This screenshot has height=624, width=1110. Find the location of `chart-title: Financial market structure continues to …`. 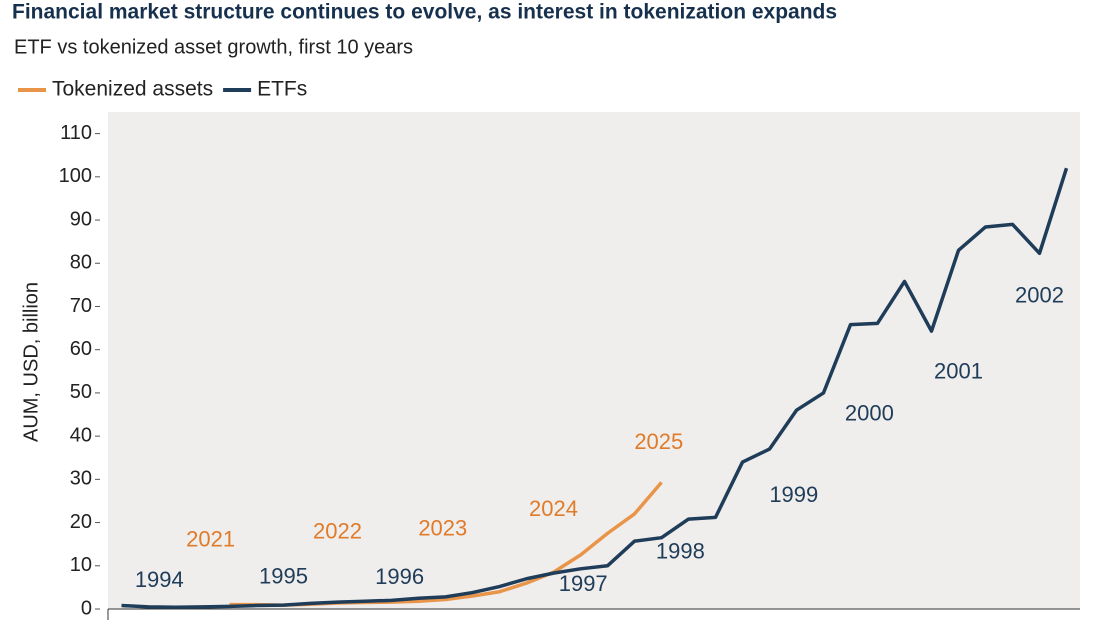

chart-title: Financial market structure continues to … is located at coordinates (424, 12).